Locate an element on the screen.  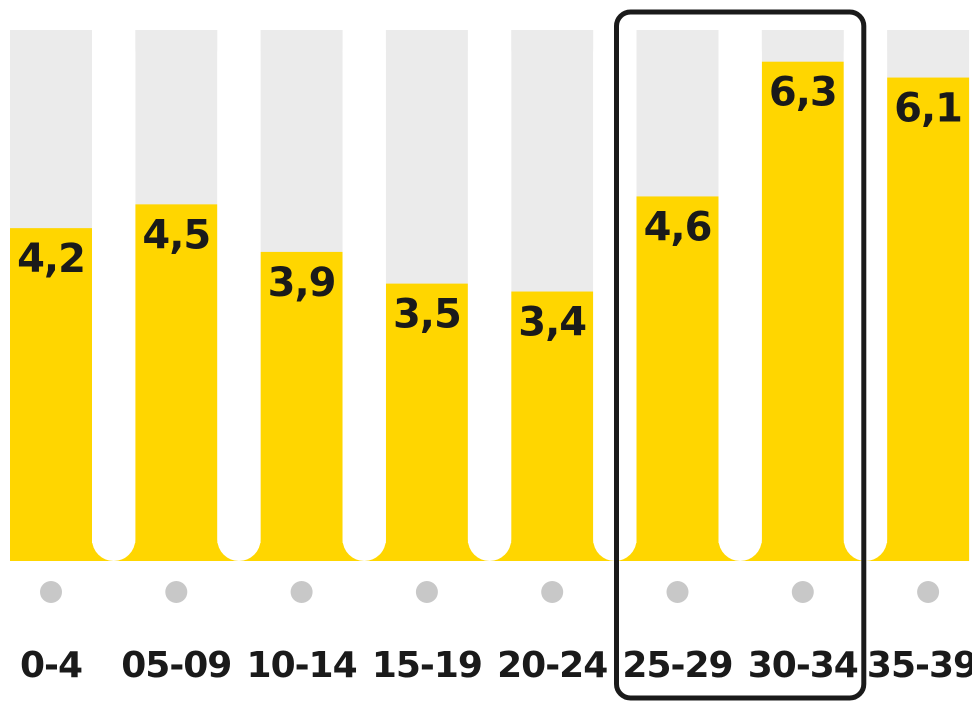
bar-value-label: 3,4 is located at coordinates (552, 323).